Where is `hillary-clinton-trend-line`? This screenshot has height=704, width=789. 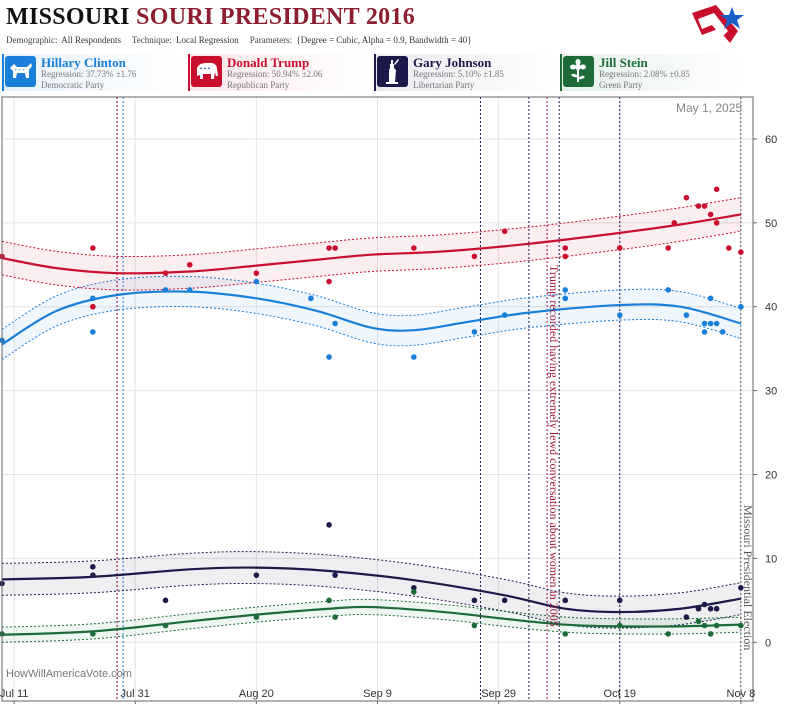
hillary-clinton-trend-line is located at coordinates (371, 318).